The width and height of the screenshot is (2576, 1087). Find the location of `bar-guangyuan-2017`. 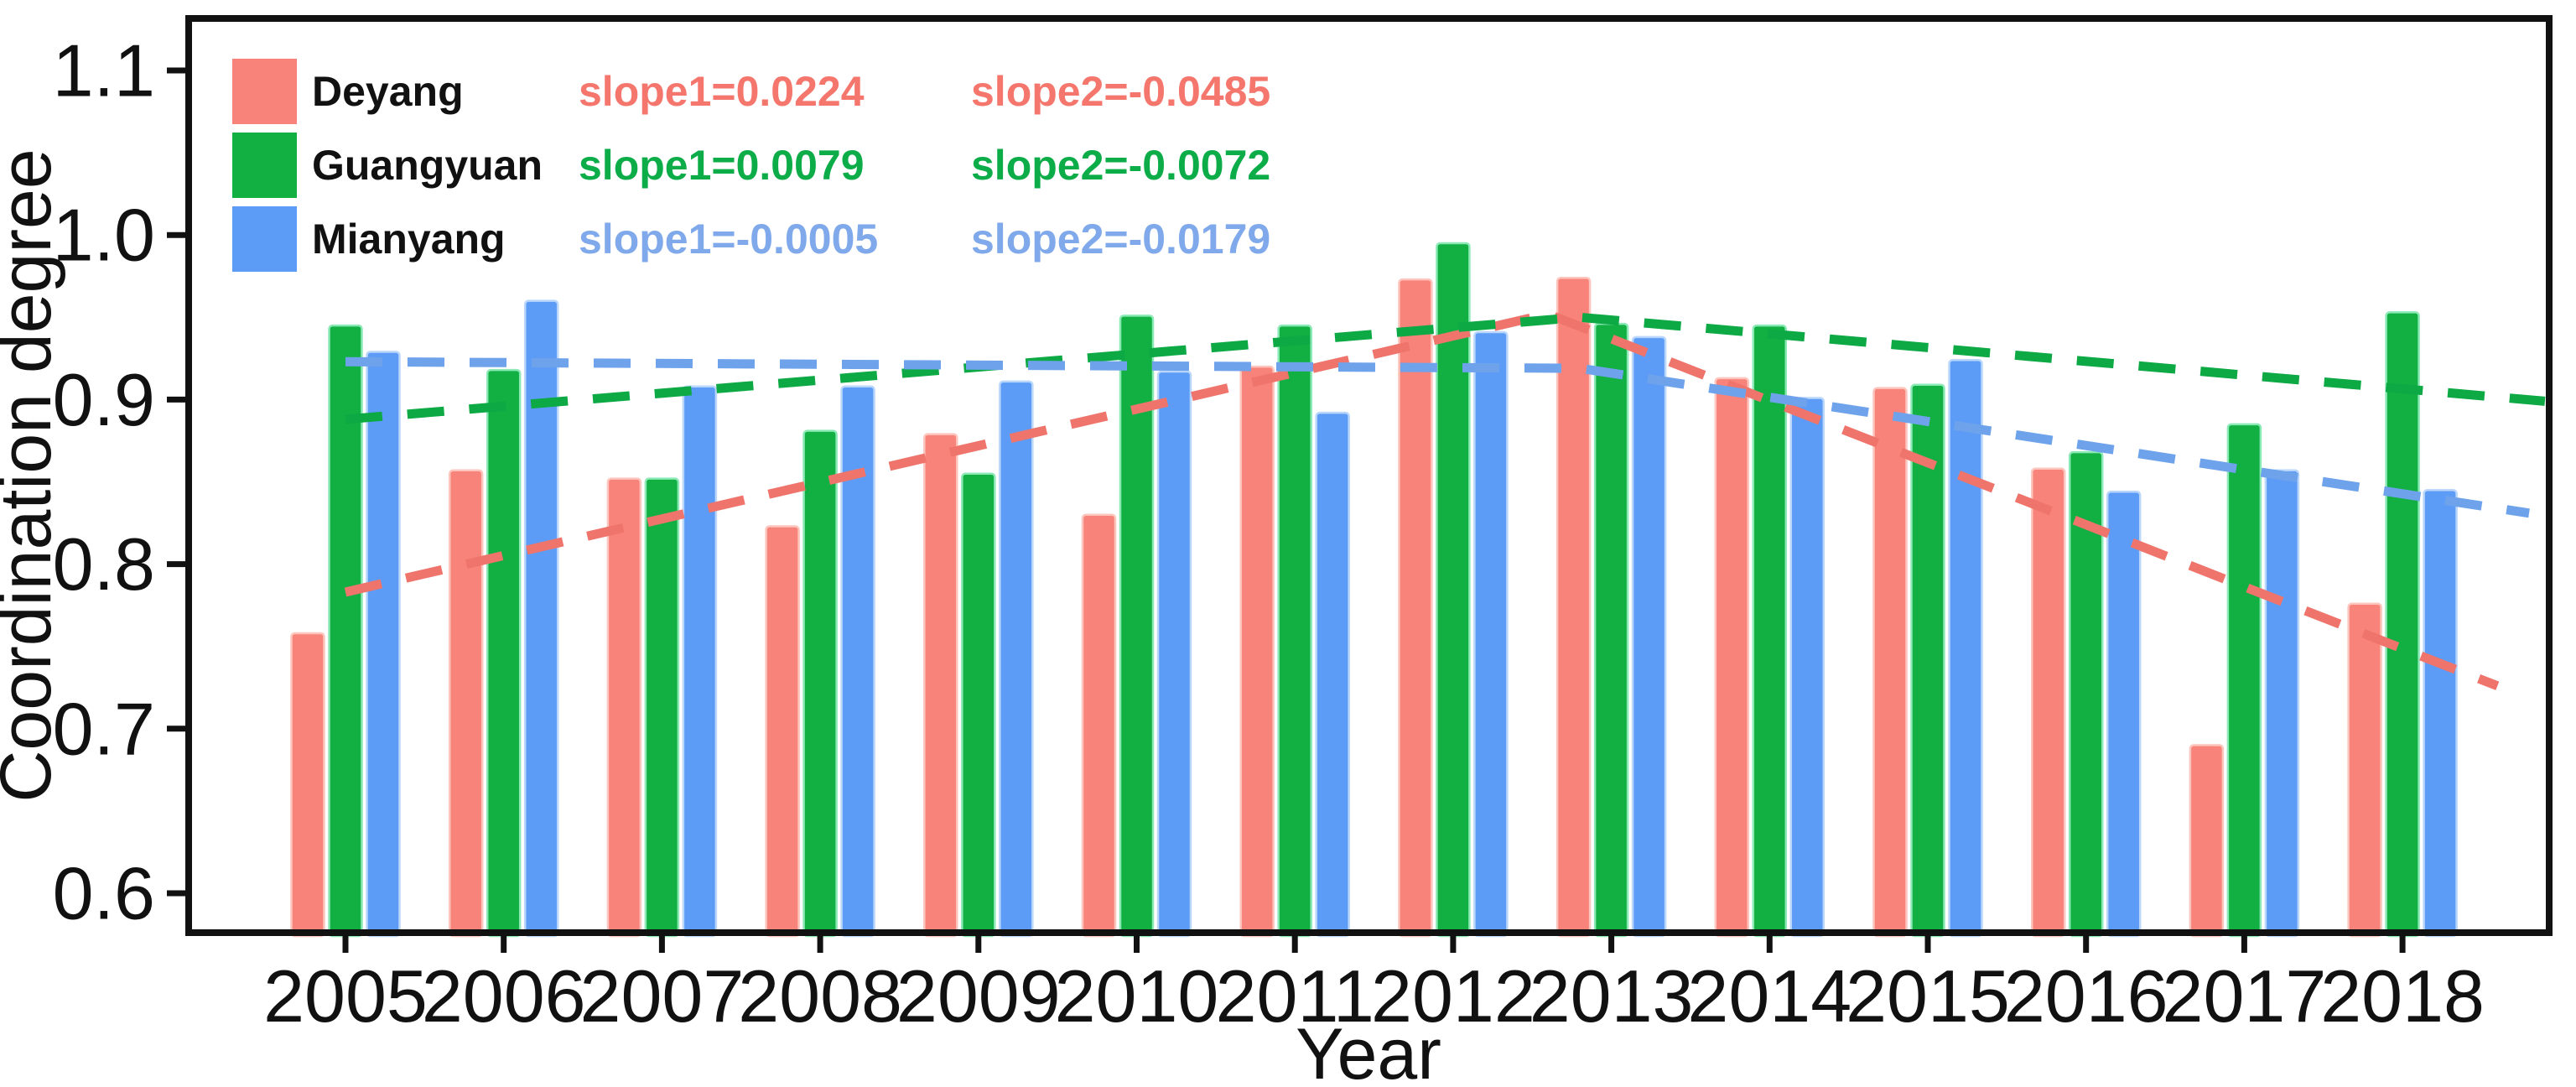

bar-guangyuan-2017 is located at coordinates (2244, 680).